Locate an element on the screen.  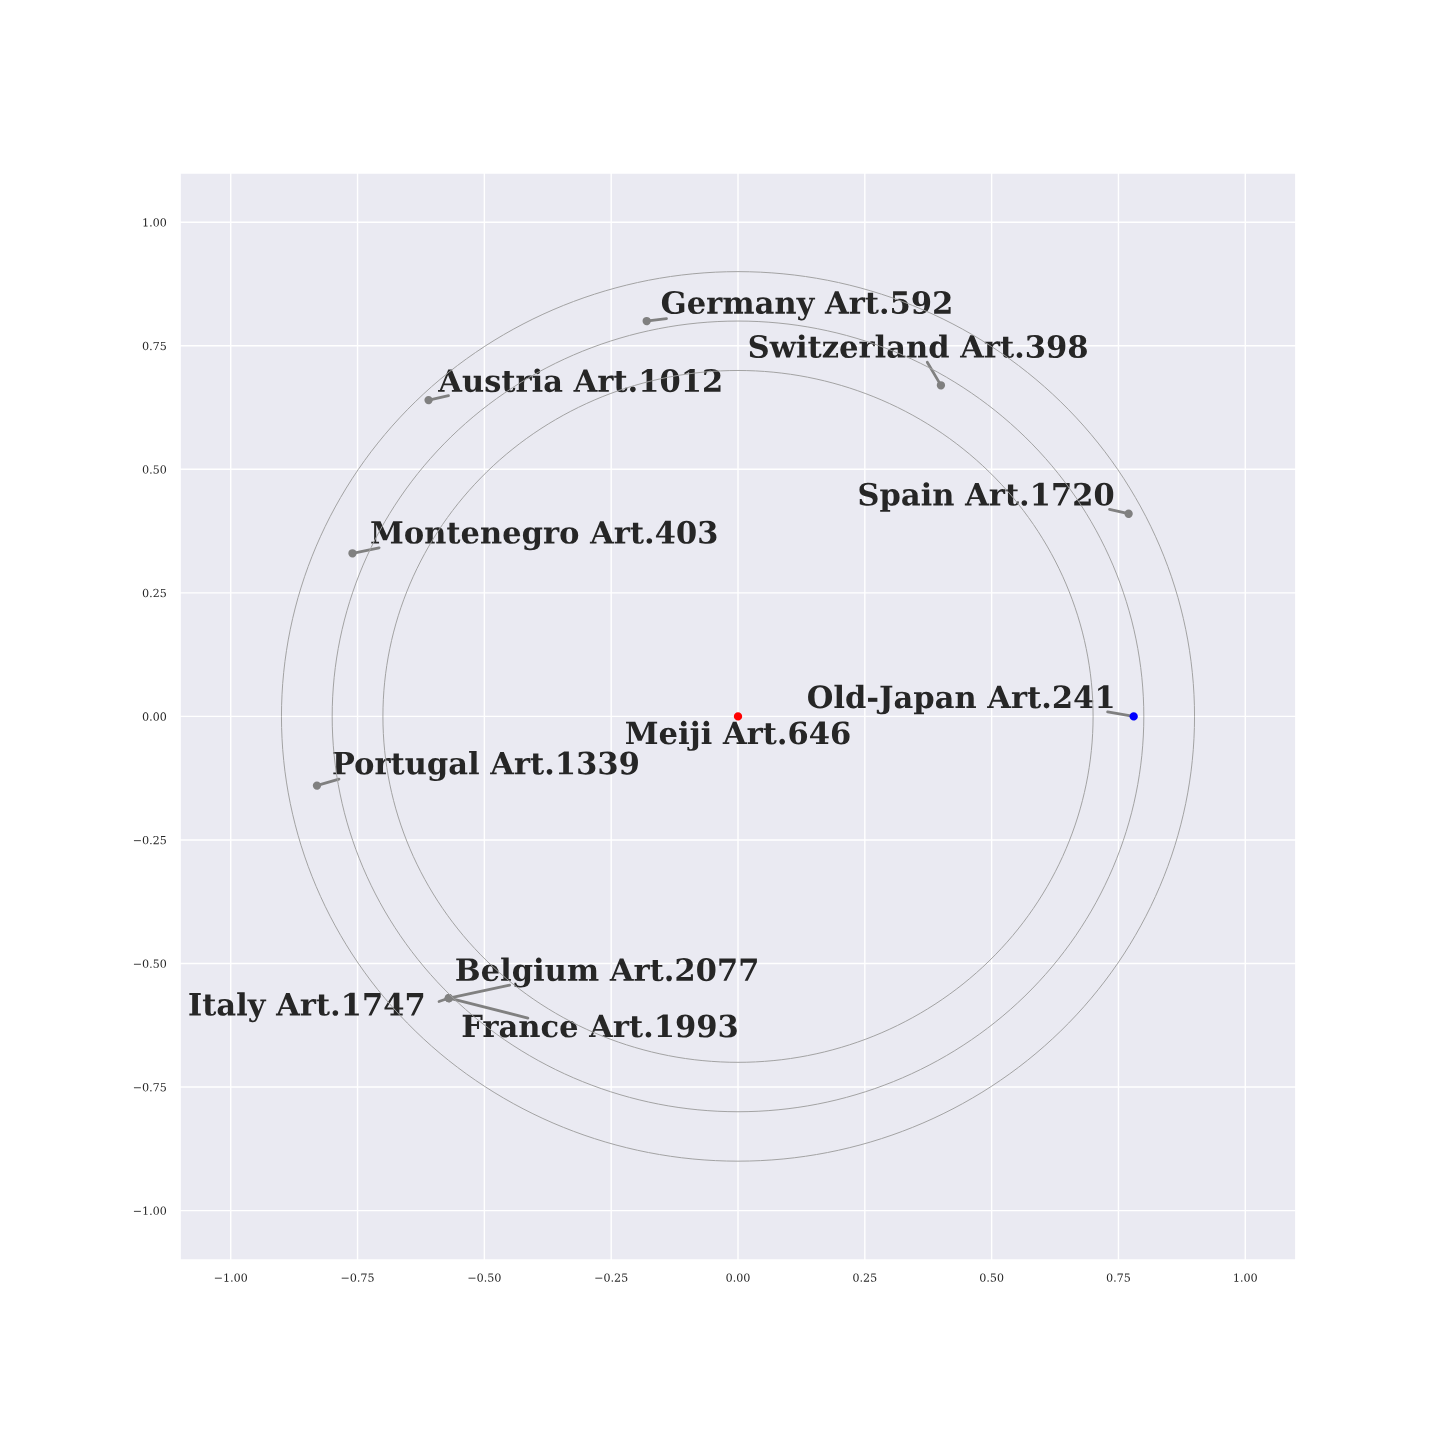
annotation: Meiji Art.646 is located at coordinates (738, 735).